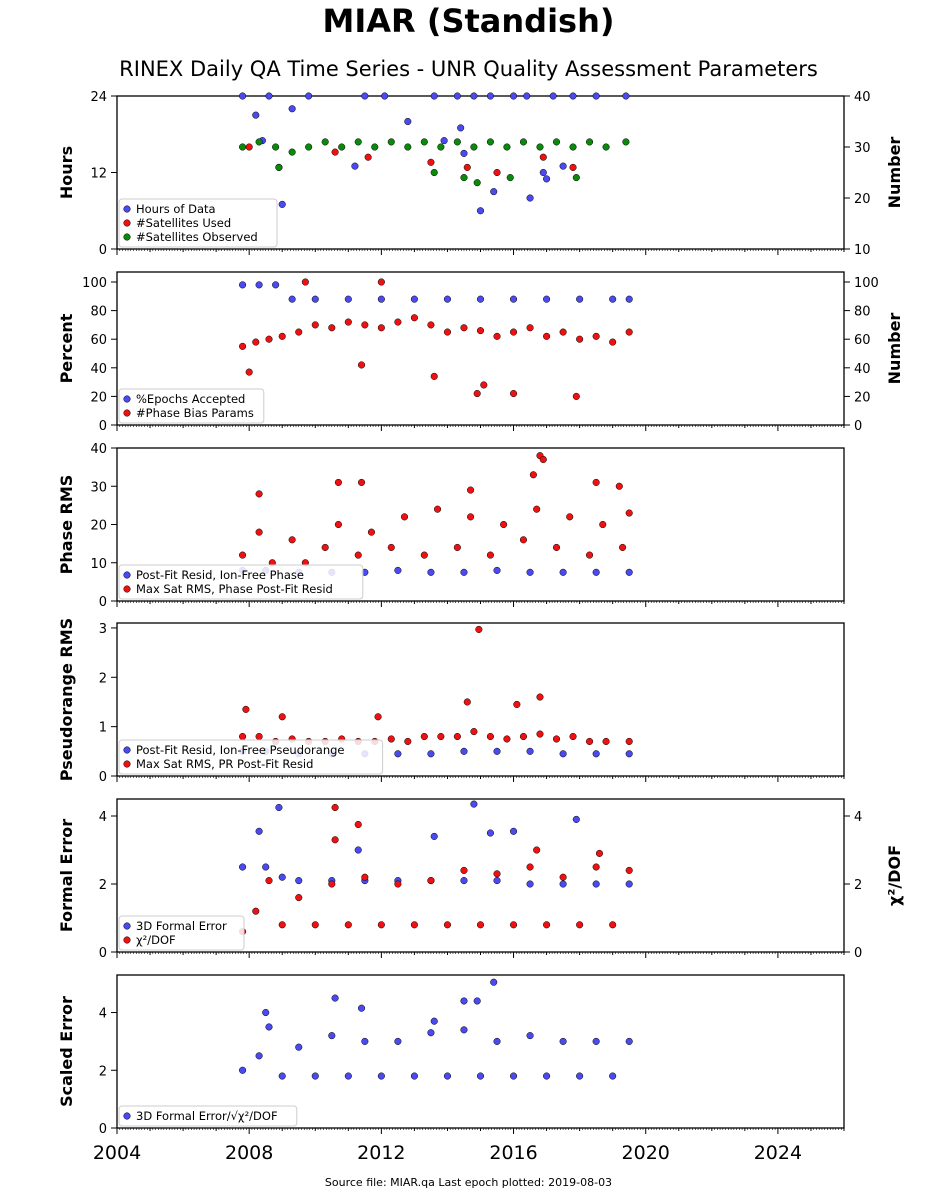 This screenshot has width=937, height=1200. Describe the element at coordinates (98, 526) in the screenshot. I see `y-tick-label-phase_rms: 20` at that location.